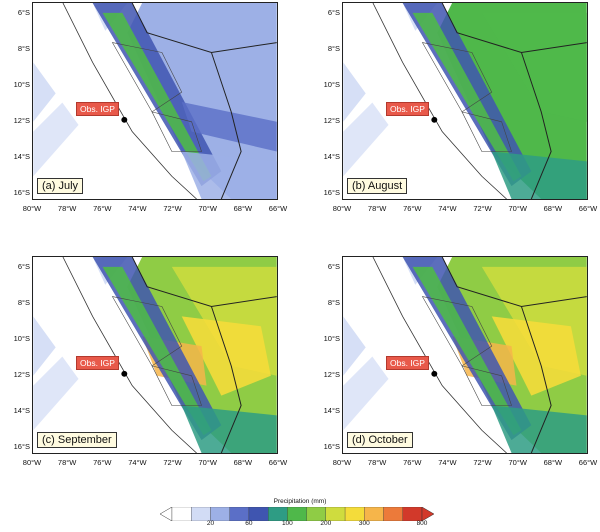 The height and width of the screenshot is (532, 600). What do you see at coordinates (60, 186) in the screenshot?
I see `panel-caption: (a) July` at bounding box center [60, 186].